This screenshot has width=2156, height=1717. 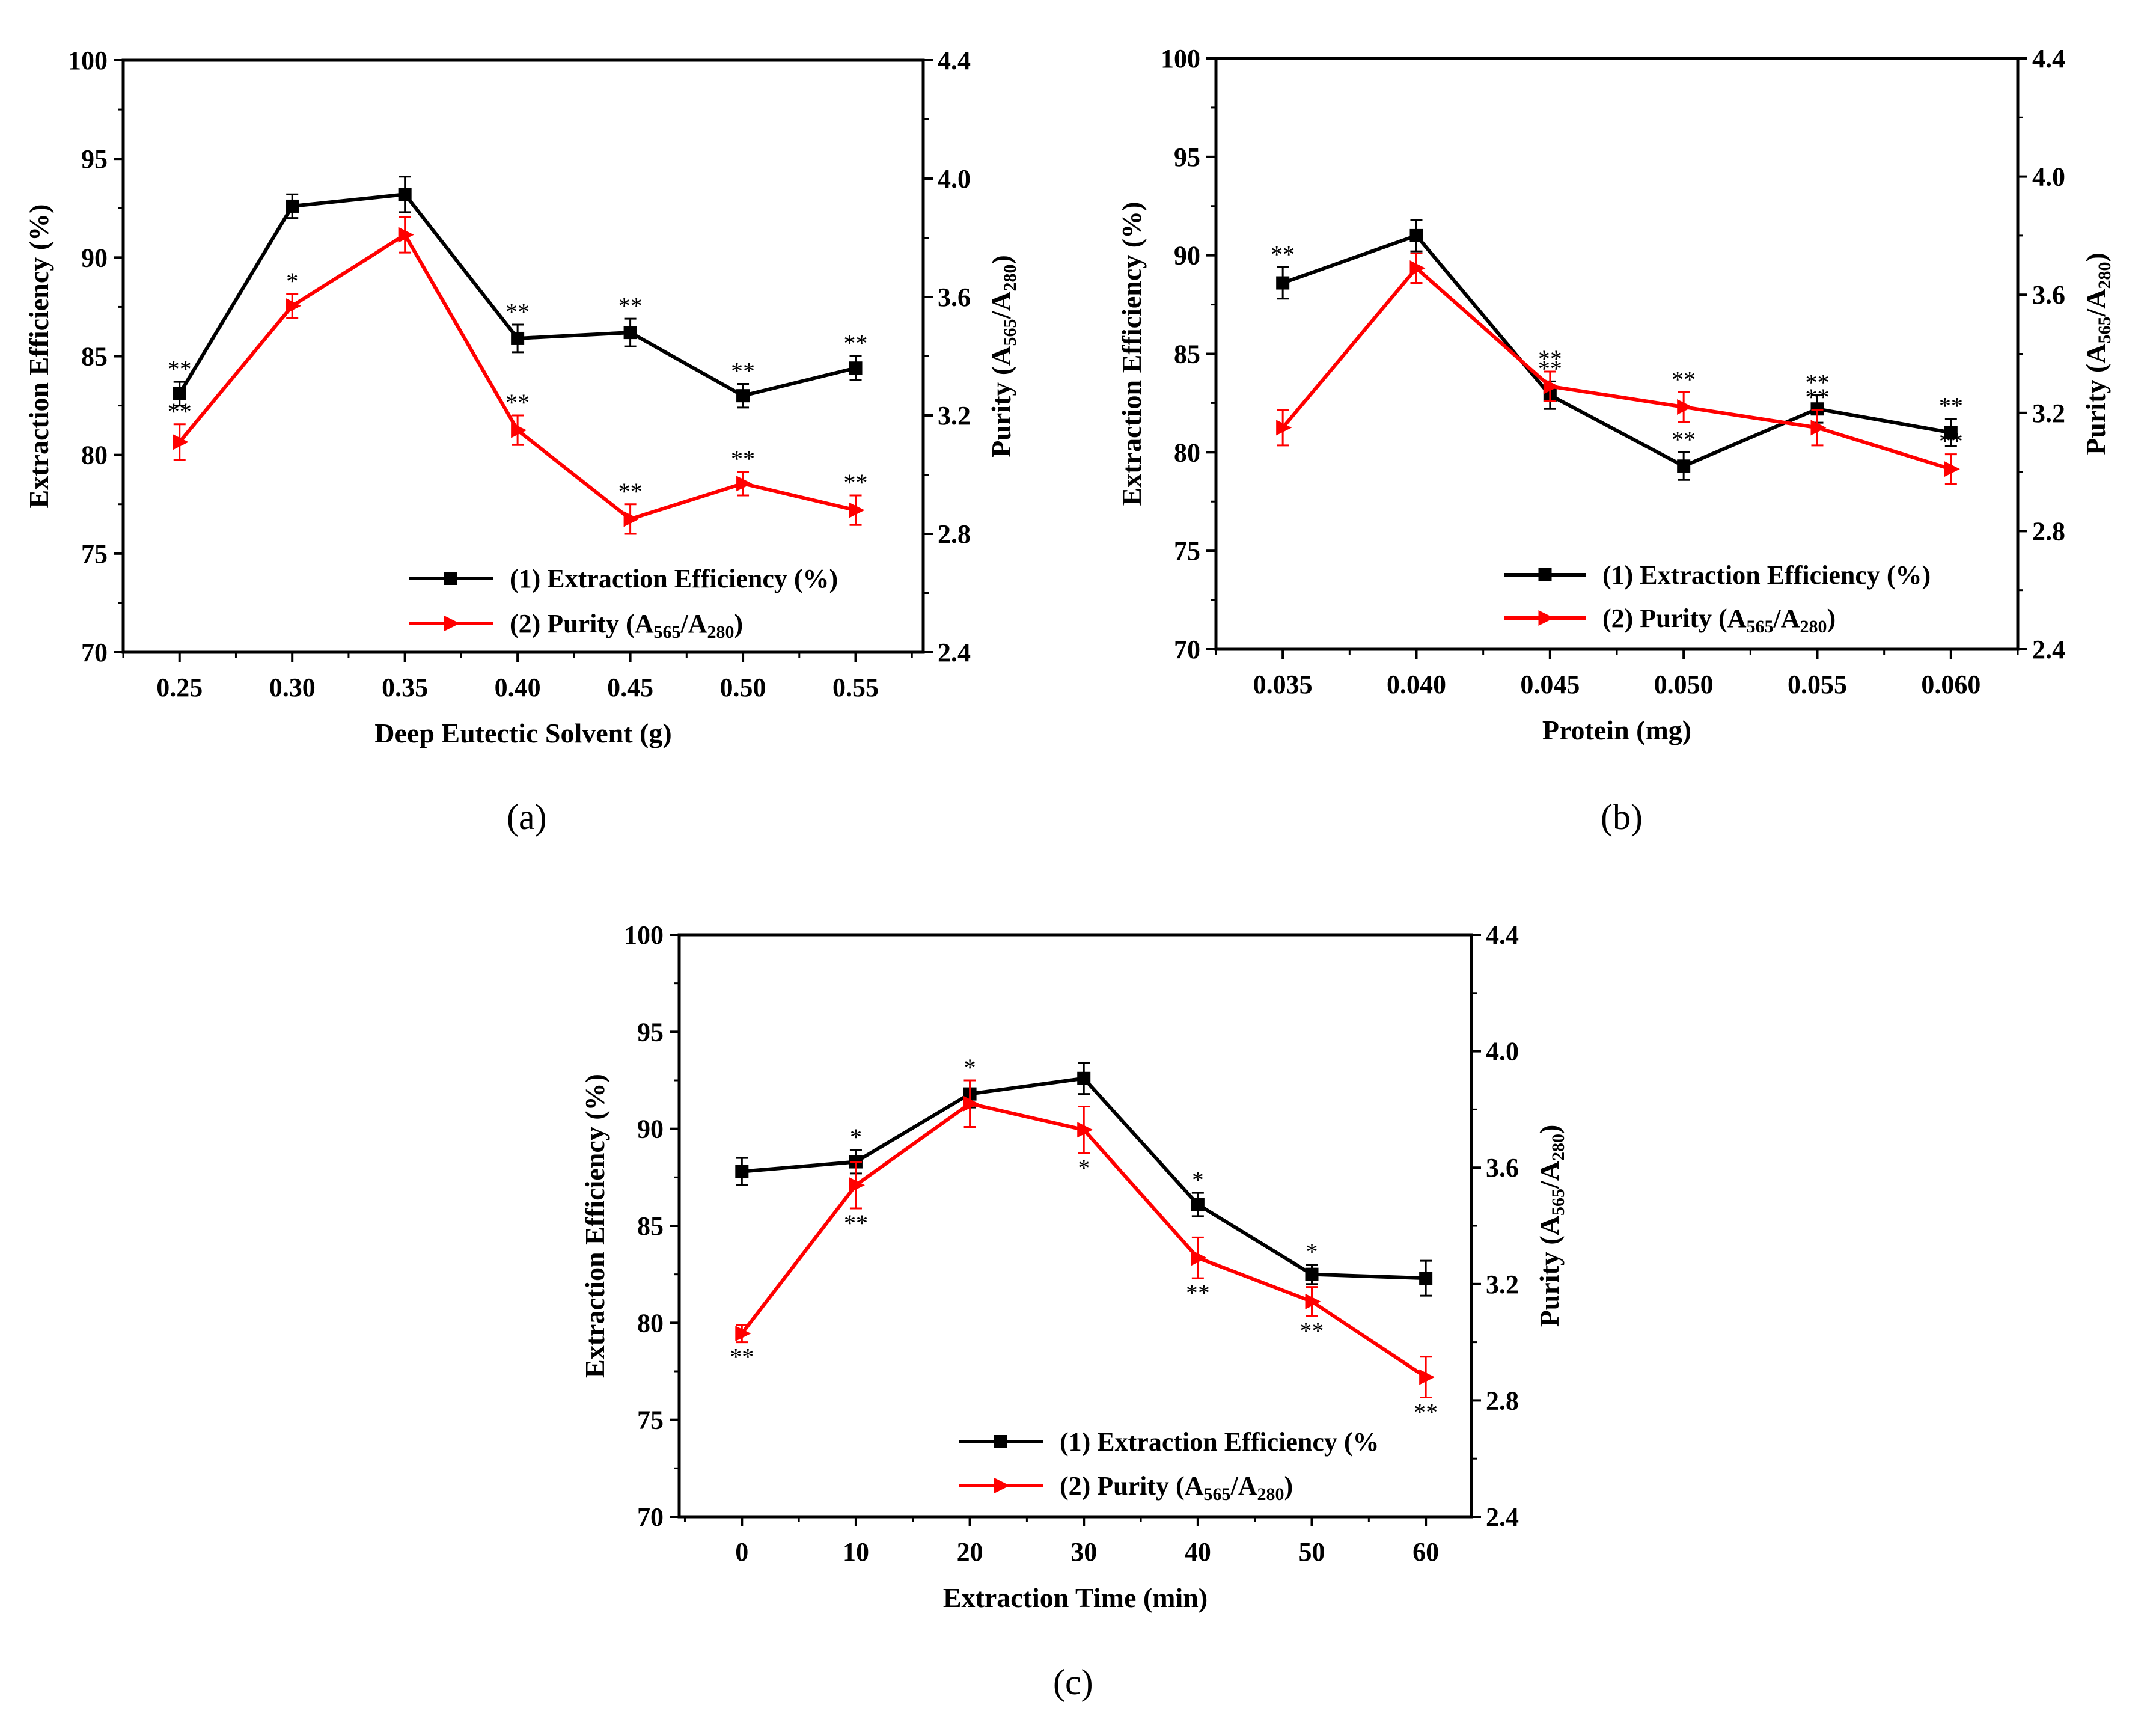 I want to click on x-tick-label: 20, so click(x=970, y=1552).